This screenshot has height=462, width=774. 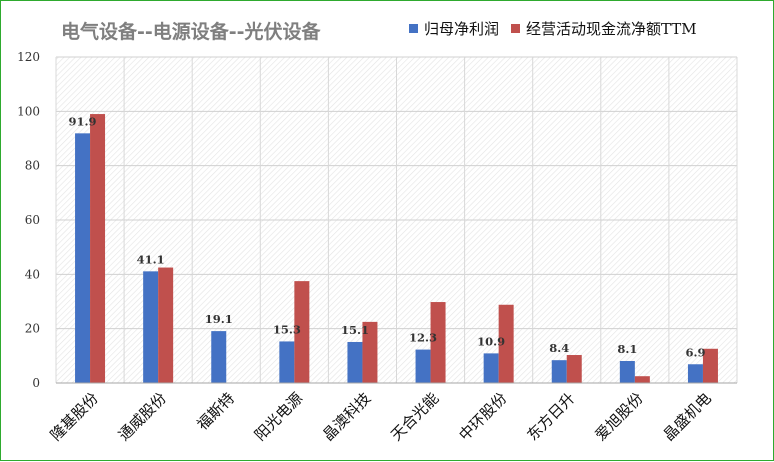 I want to click on y-tick-label: 60, so click(x=32, y=220).